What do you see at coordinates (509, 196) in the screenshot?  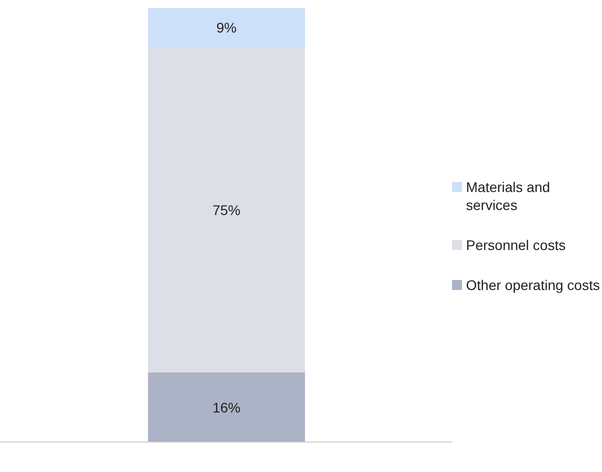 I see `legend-label: Materials and services` at bounding box center [509, 196].